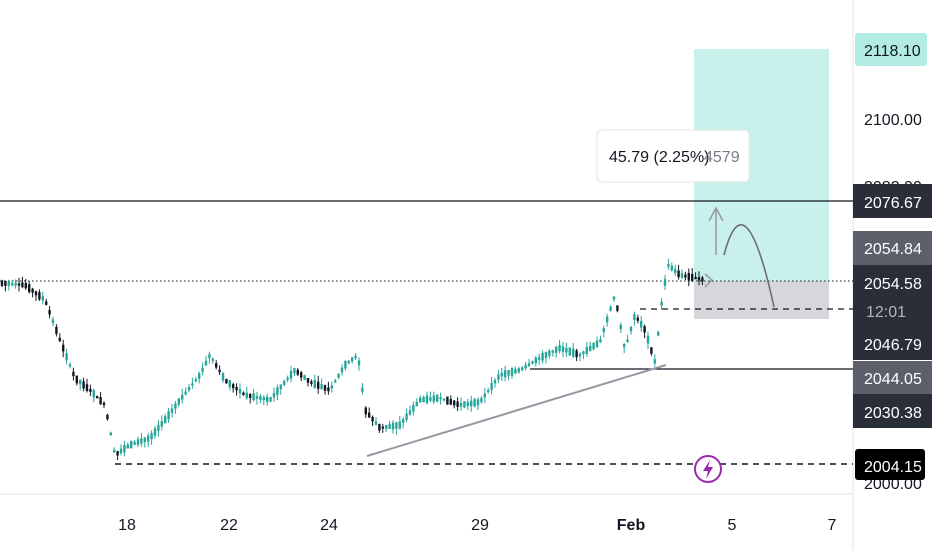  I want to click on high-price-tag, so click(892, 248).